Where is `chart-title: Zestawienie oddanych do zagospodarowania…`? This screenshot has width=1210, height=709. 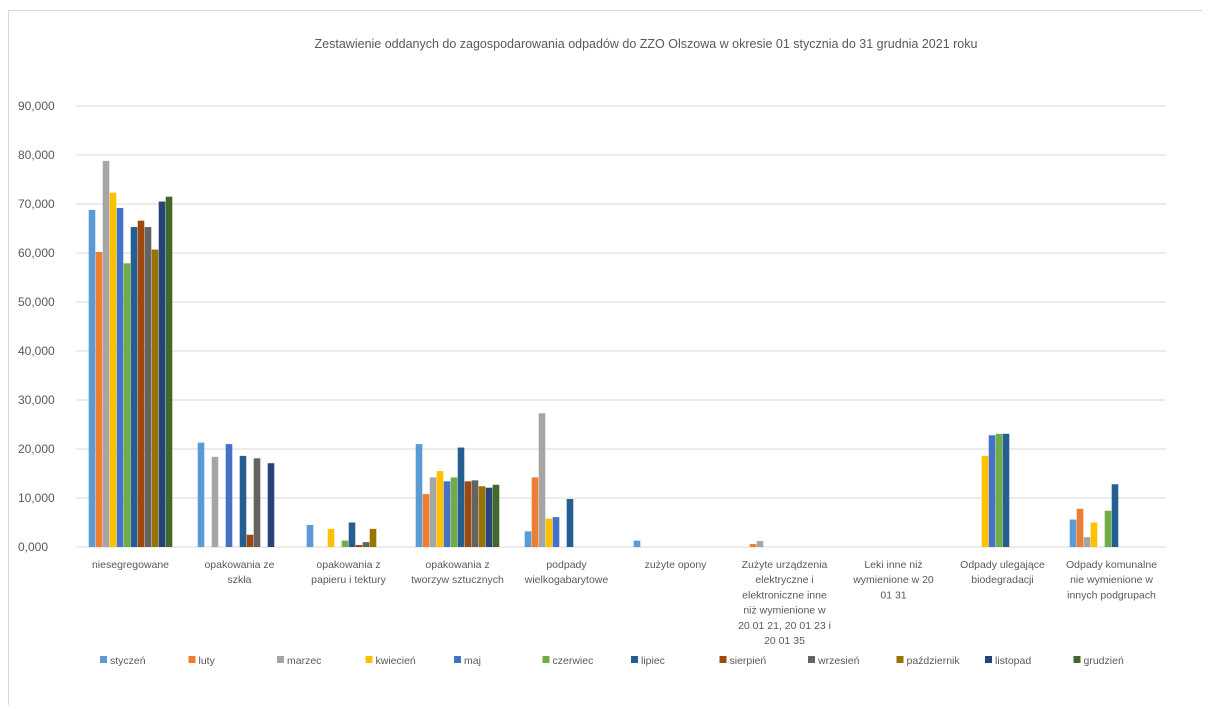
chart-title: Zestawienie oddanych do zagospodarowania… is located at coordinates (646, 44).